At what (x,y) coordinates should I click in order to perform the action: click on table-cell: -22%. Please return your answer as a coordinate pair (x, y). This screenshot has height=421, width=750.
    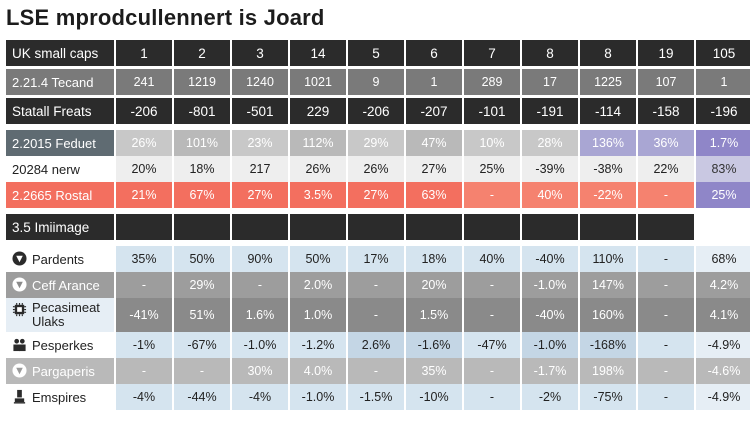
    Looking at the image, I should click on (608, 195).